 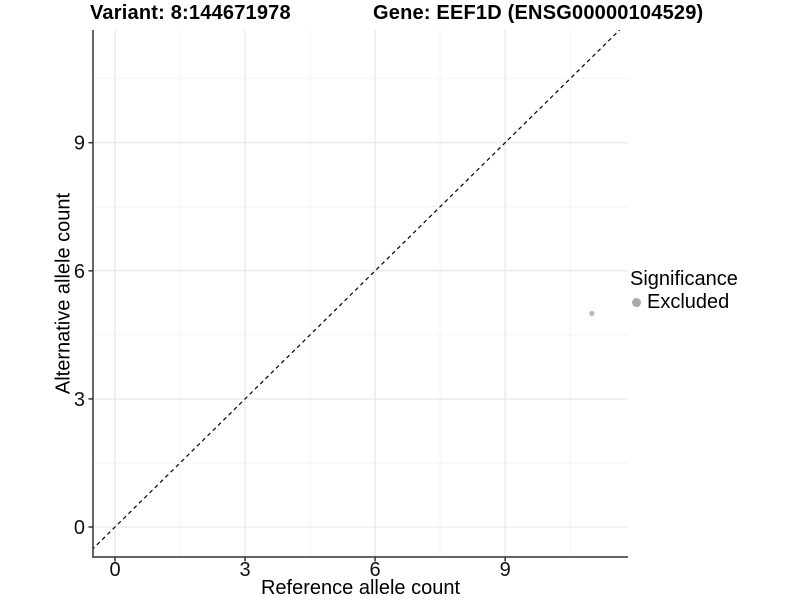 I want to click on legend-entry-excluded: Excluded, so click(x=684, y=302).